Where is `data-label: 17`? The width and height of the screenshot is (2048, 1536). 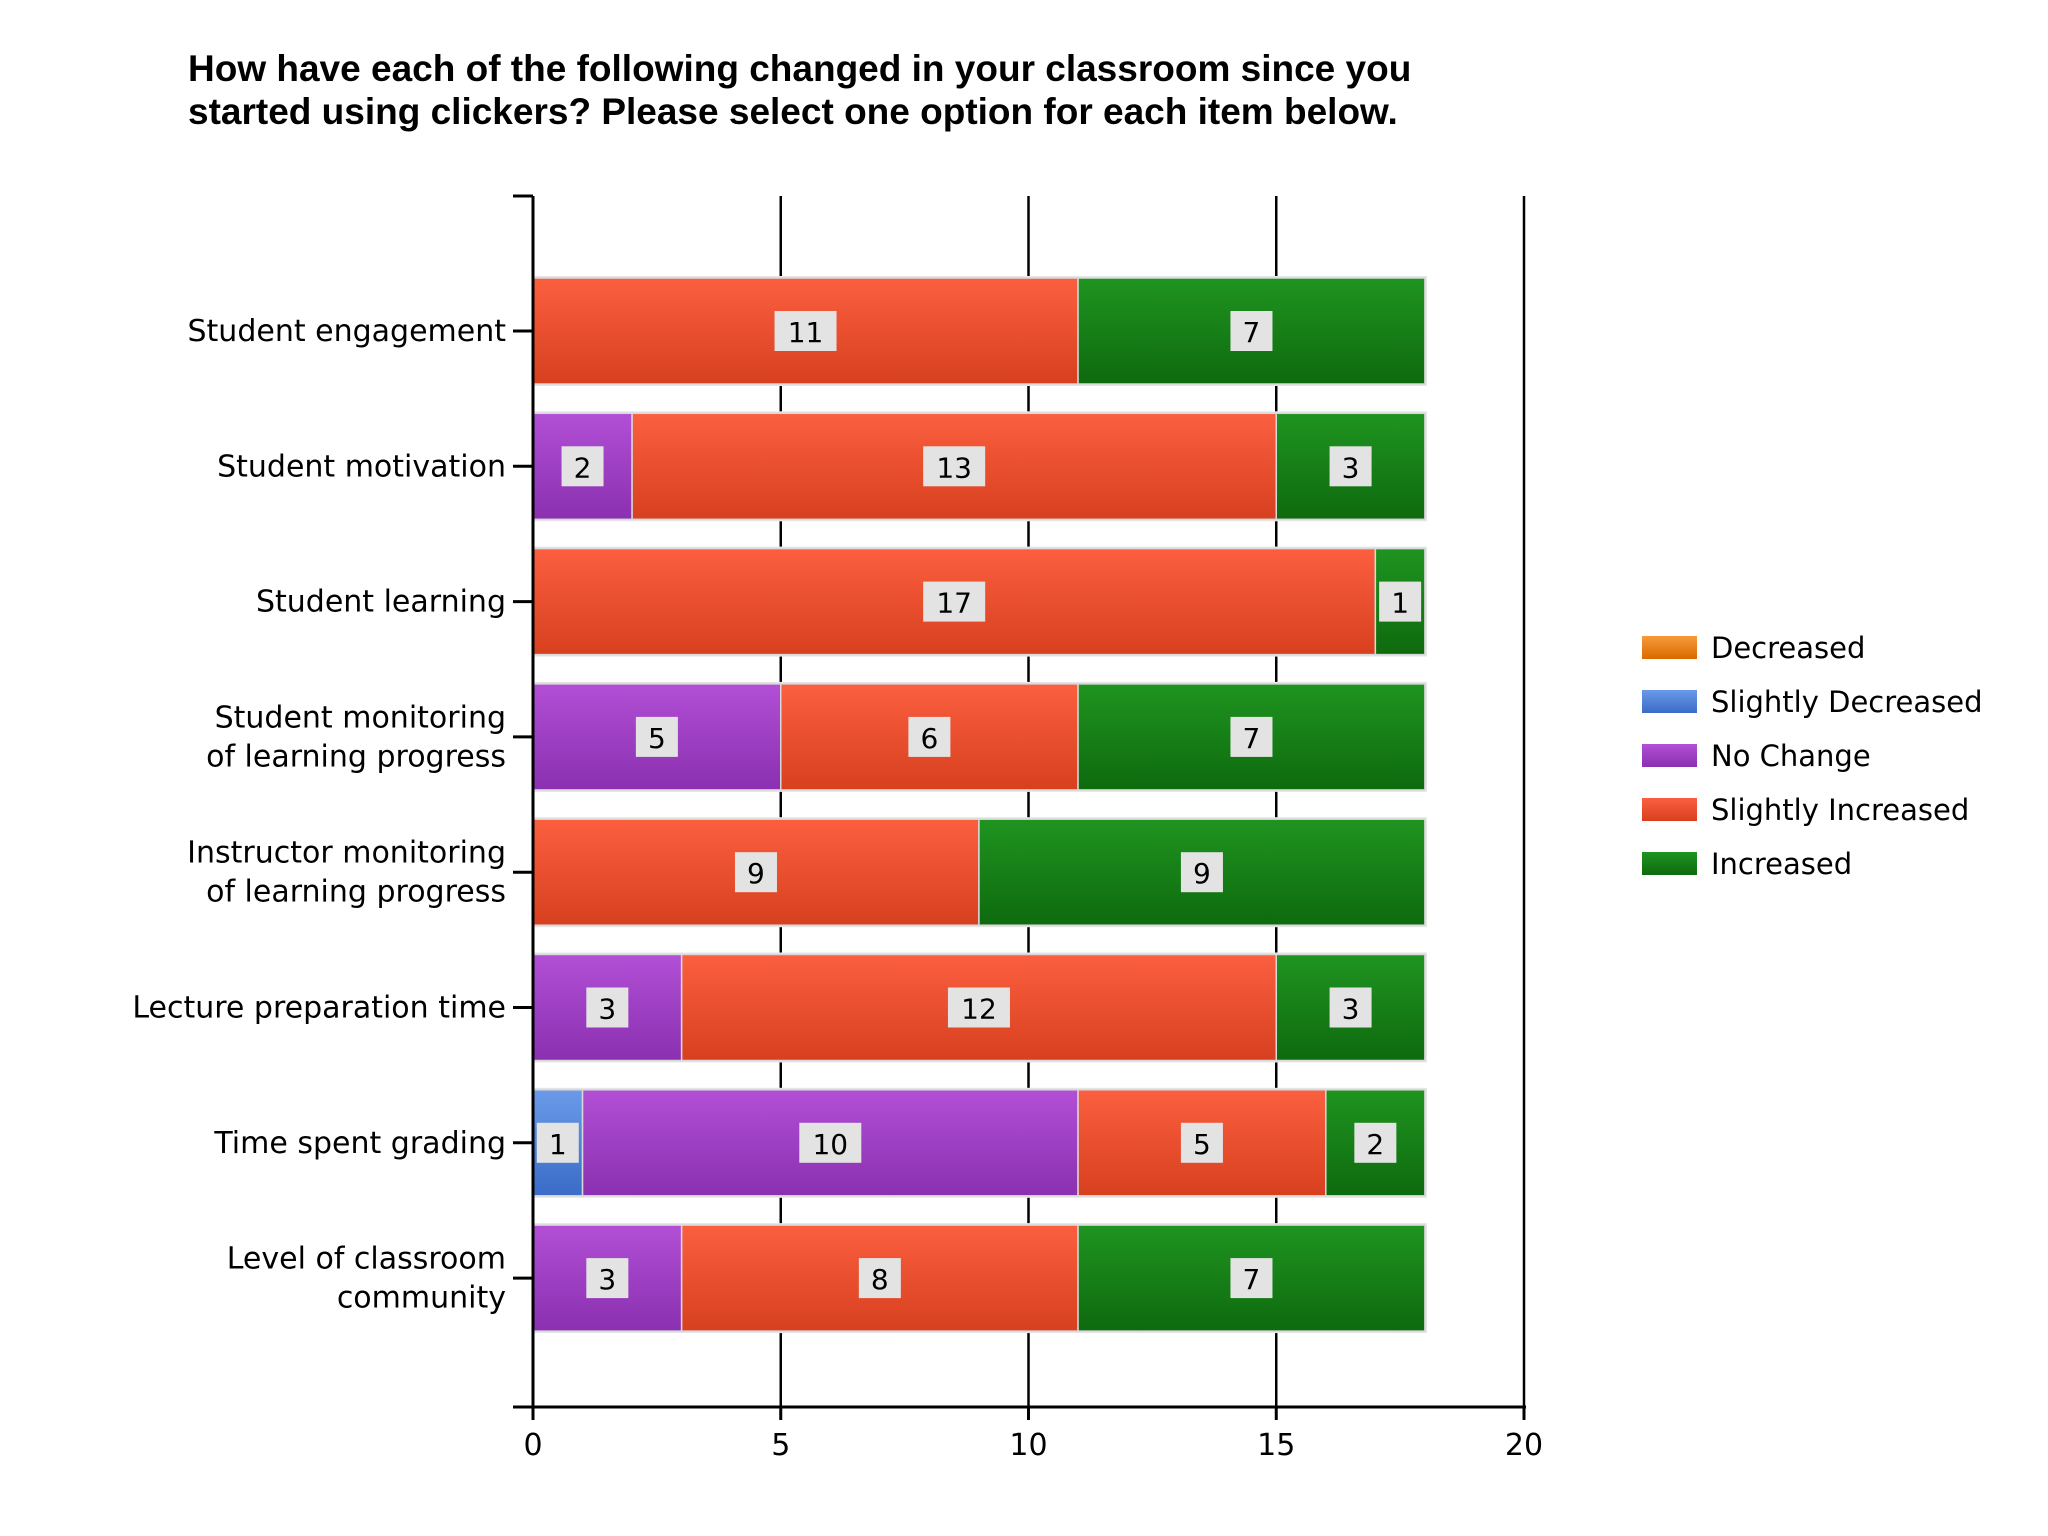 data-label: 17 is located at coordinates (954, 603).